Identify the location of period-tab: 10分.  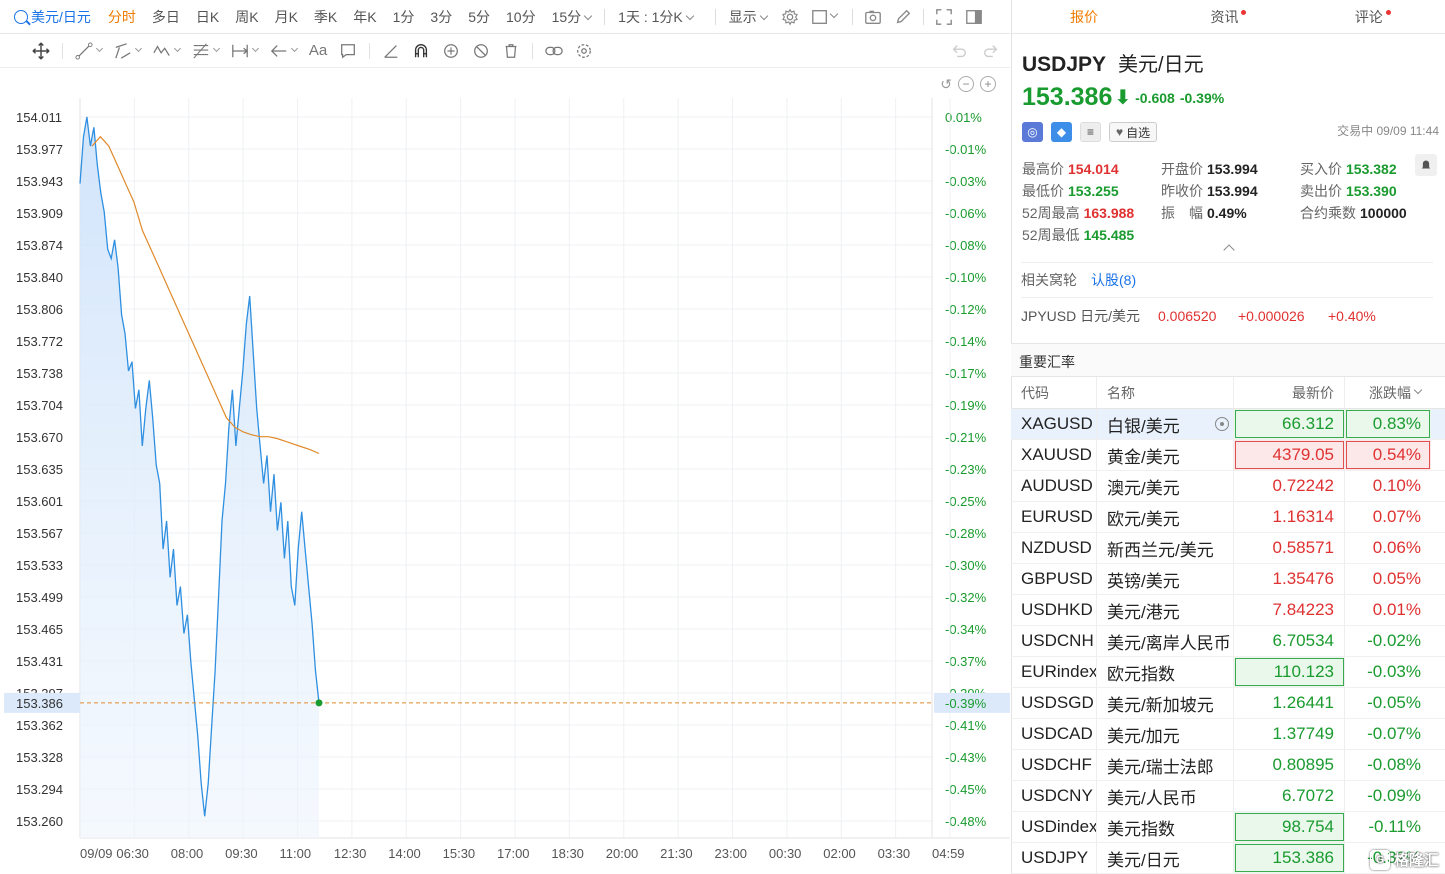
(521, 16).